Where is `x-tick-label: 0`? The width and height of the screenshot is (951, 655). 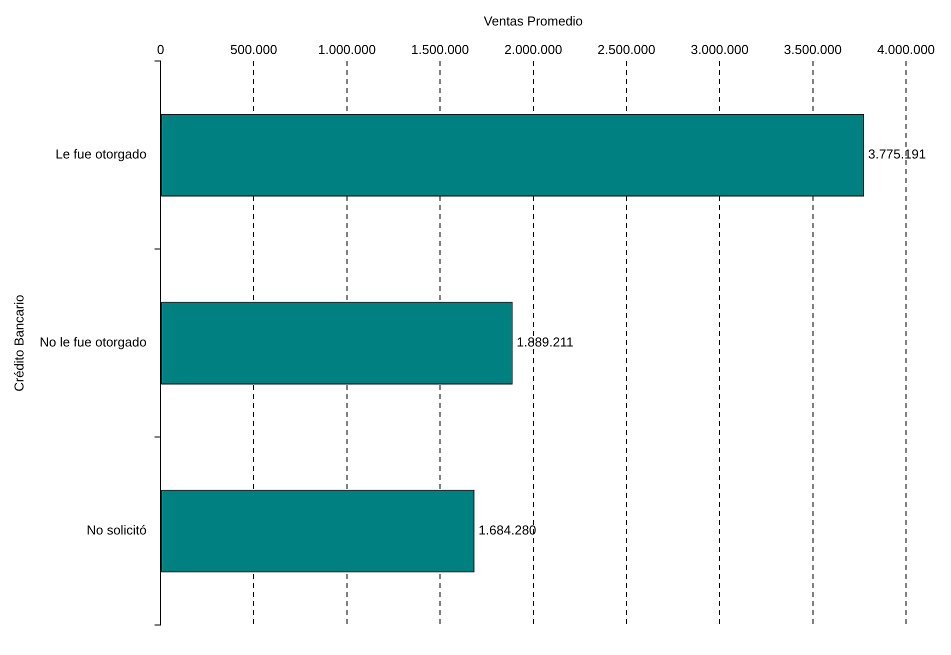 x-tick-label: 0 is located at coordinates (160, 49).